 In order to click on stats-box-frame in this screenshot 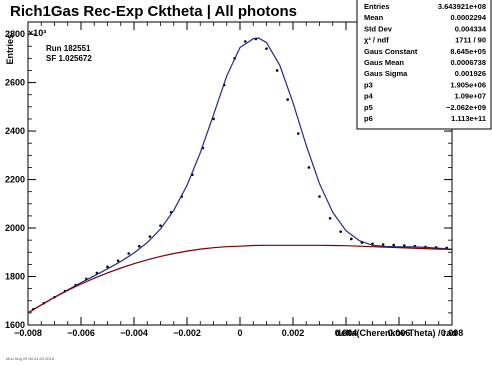, I will do `click(424, 65)`.